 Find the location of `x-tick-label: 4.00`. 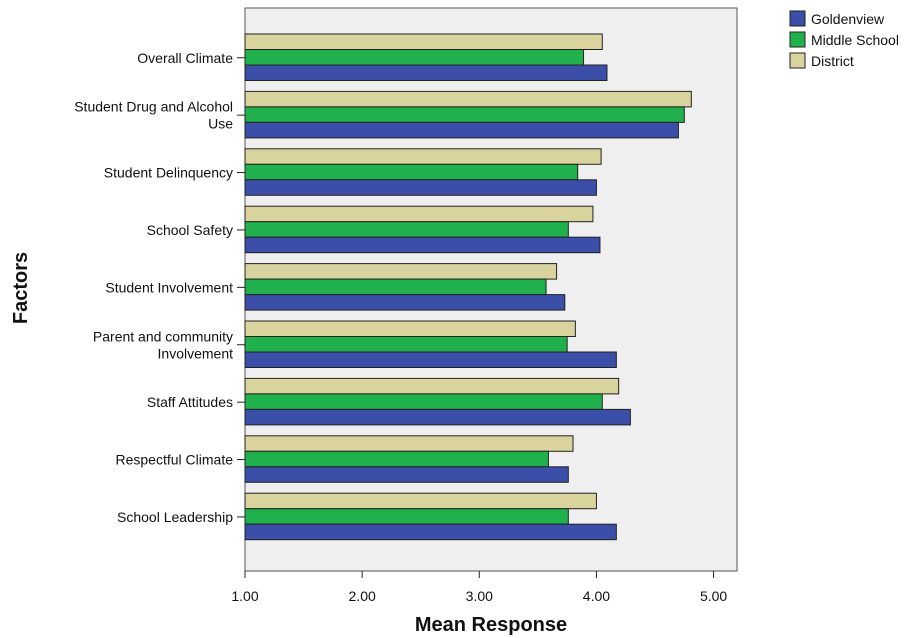

x-tick-label: 4.00 is located at coordinates (596, 596).